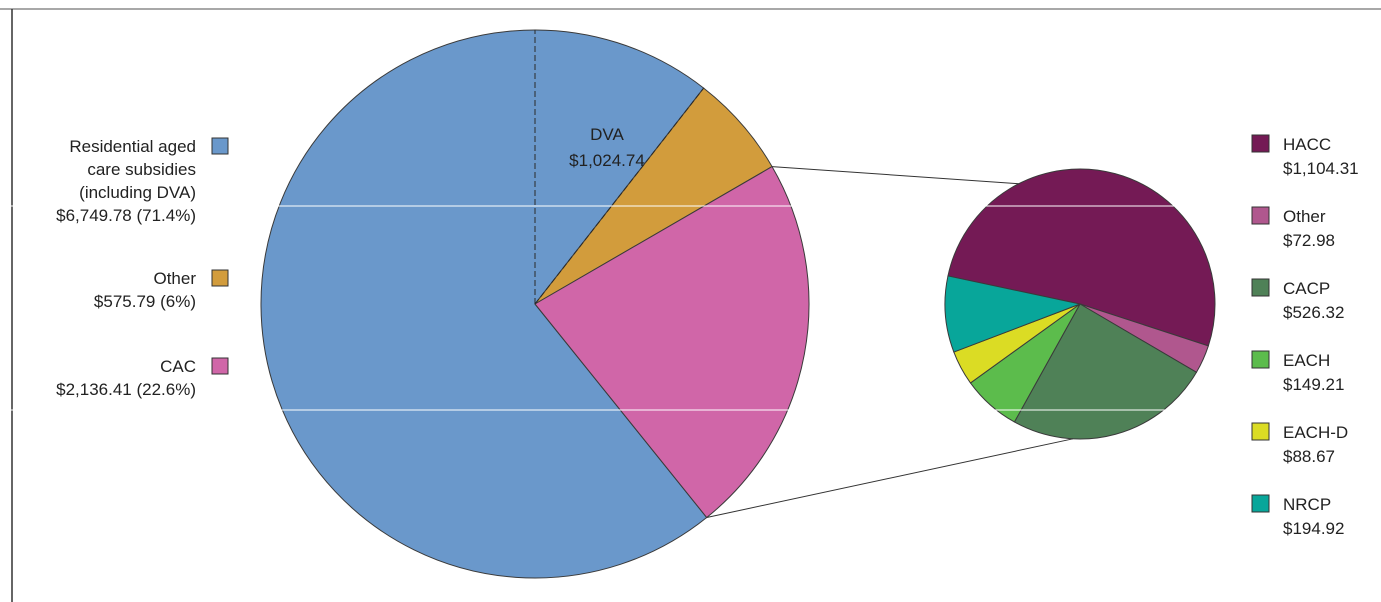 This screenshot has height=602, width=1381. I want to click on legend-label: Residential aged, so click(132, 146).